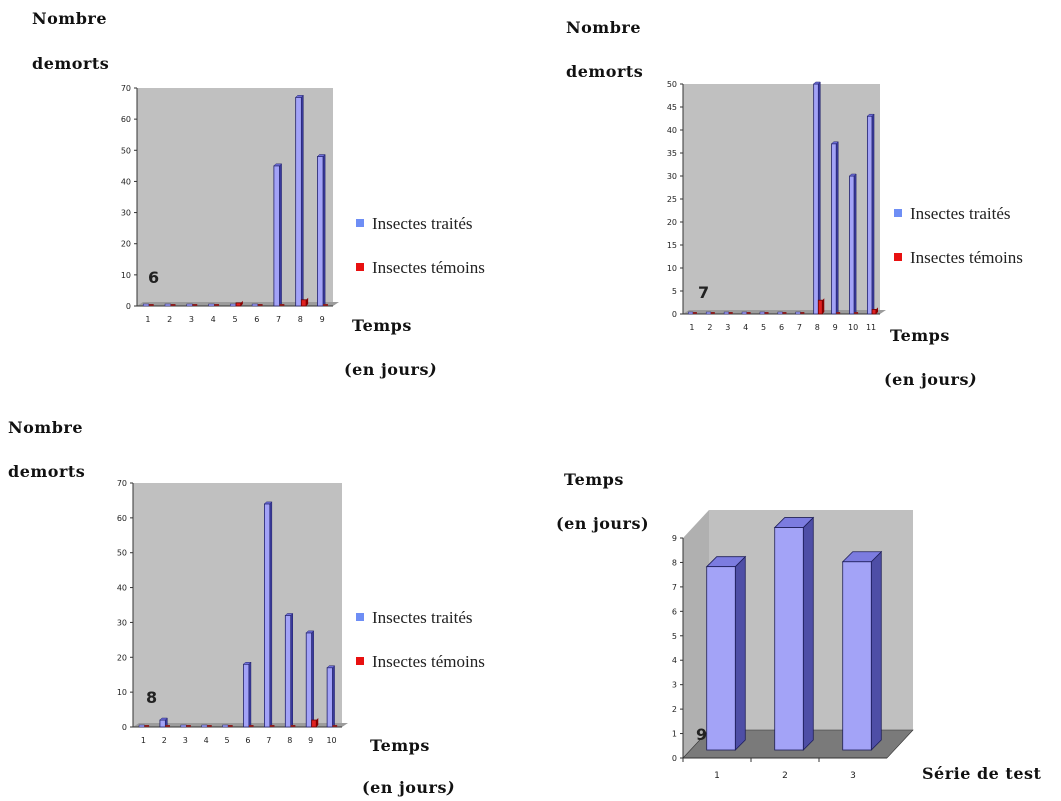 Image resolution: width=1061 pixels, height=801 pixels. Describe the element at coordinates (982, 773) in the screenshot. I see `x-label-serie-de-test: Série de test` at that location.